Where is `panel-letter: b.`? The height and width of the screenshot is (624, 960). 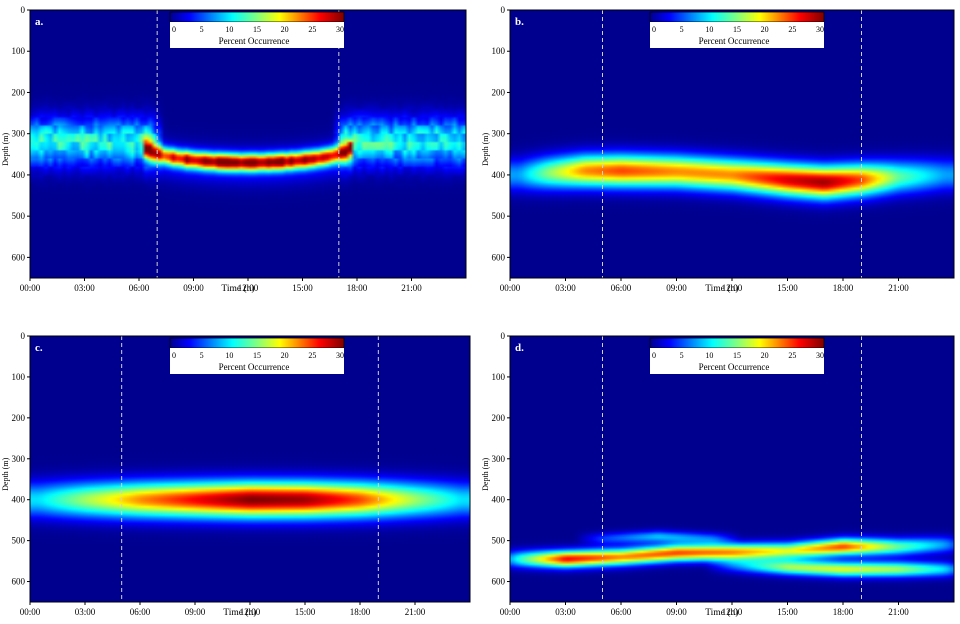
panel-letter: b. is located at coordinates (519, 22).